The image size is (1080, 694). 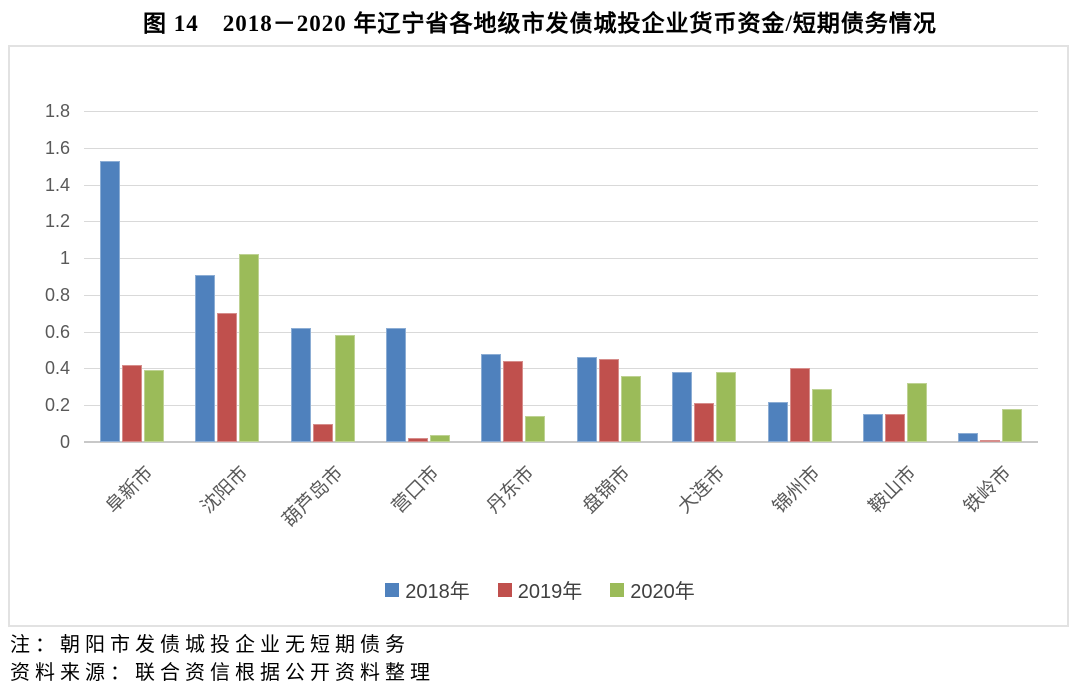 I want to click on x-axis-label: 葫芦岛市, so click(x=313, y=497).